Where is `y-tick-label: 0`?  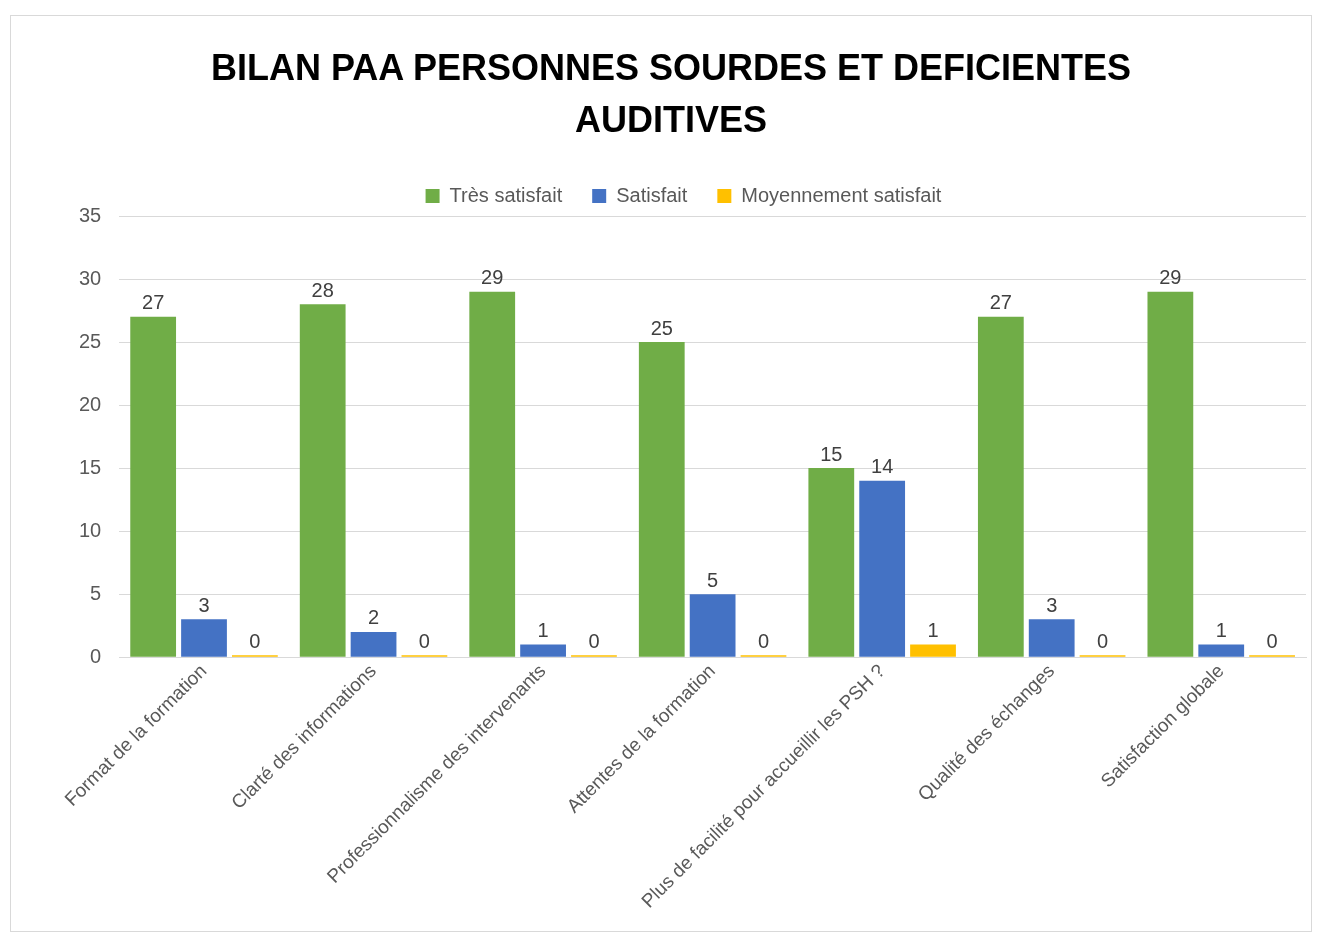 y-tick-label: 0 is located at coordinates (96, 655).